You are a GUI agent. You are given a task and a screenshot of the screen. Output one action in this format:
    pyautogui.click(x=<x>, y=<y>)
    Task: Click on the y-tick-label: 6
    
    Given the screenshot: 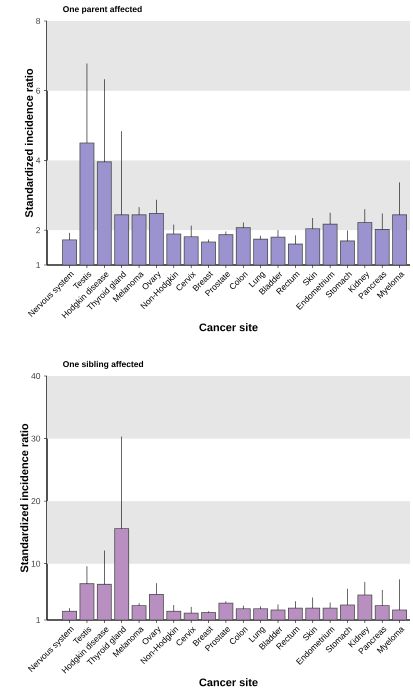 What is the action you would take?
    pyautogui.click(x=38, y=91)
    